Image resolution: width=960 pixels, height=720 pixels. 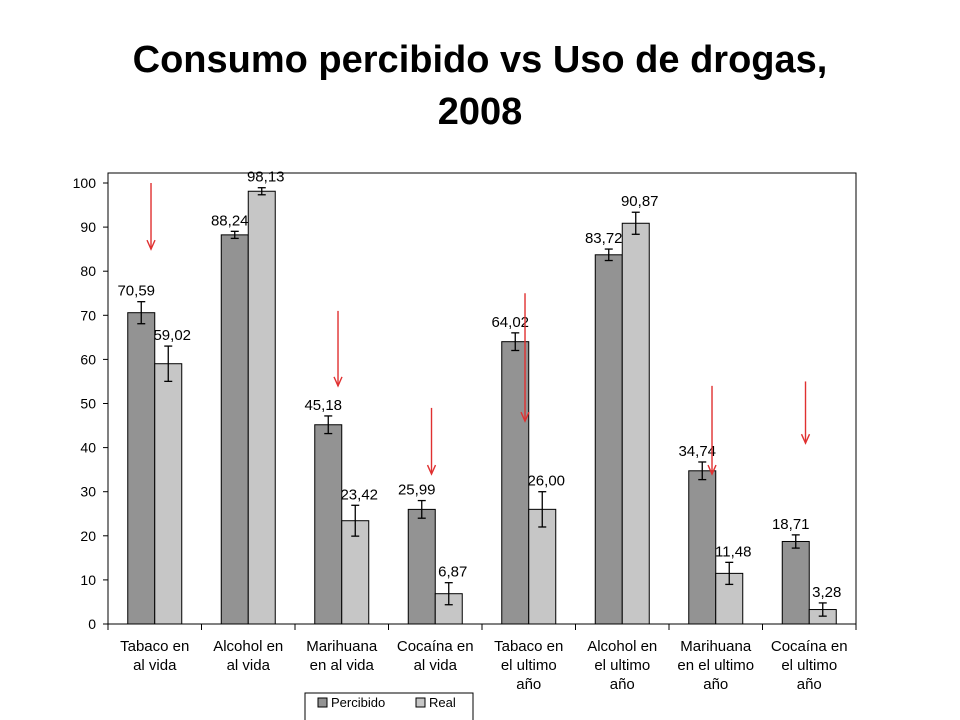 I want to click on data-label: 3,28, so click(x=826, y=592).